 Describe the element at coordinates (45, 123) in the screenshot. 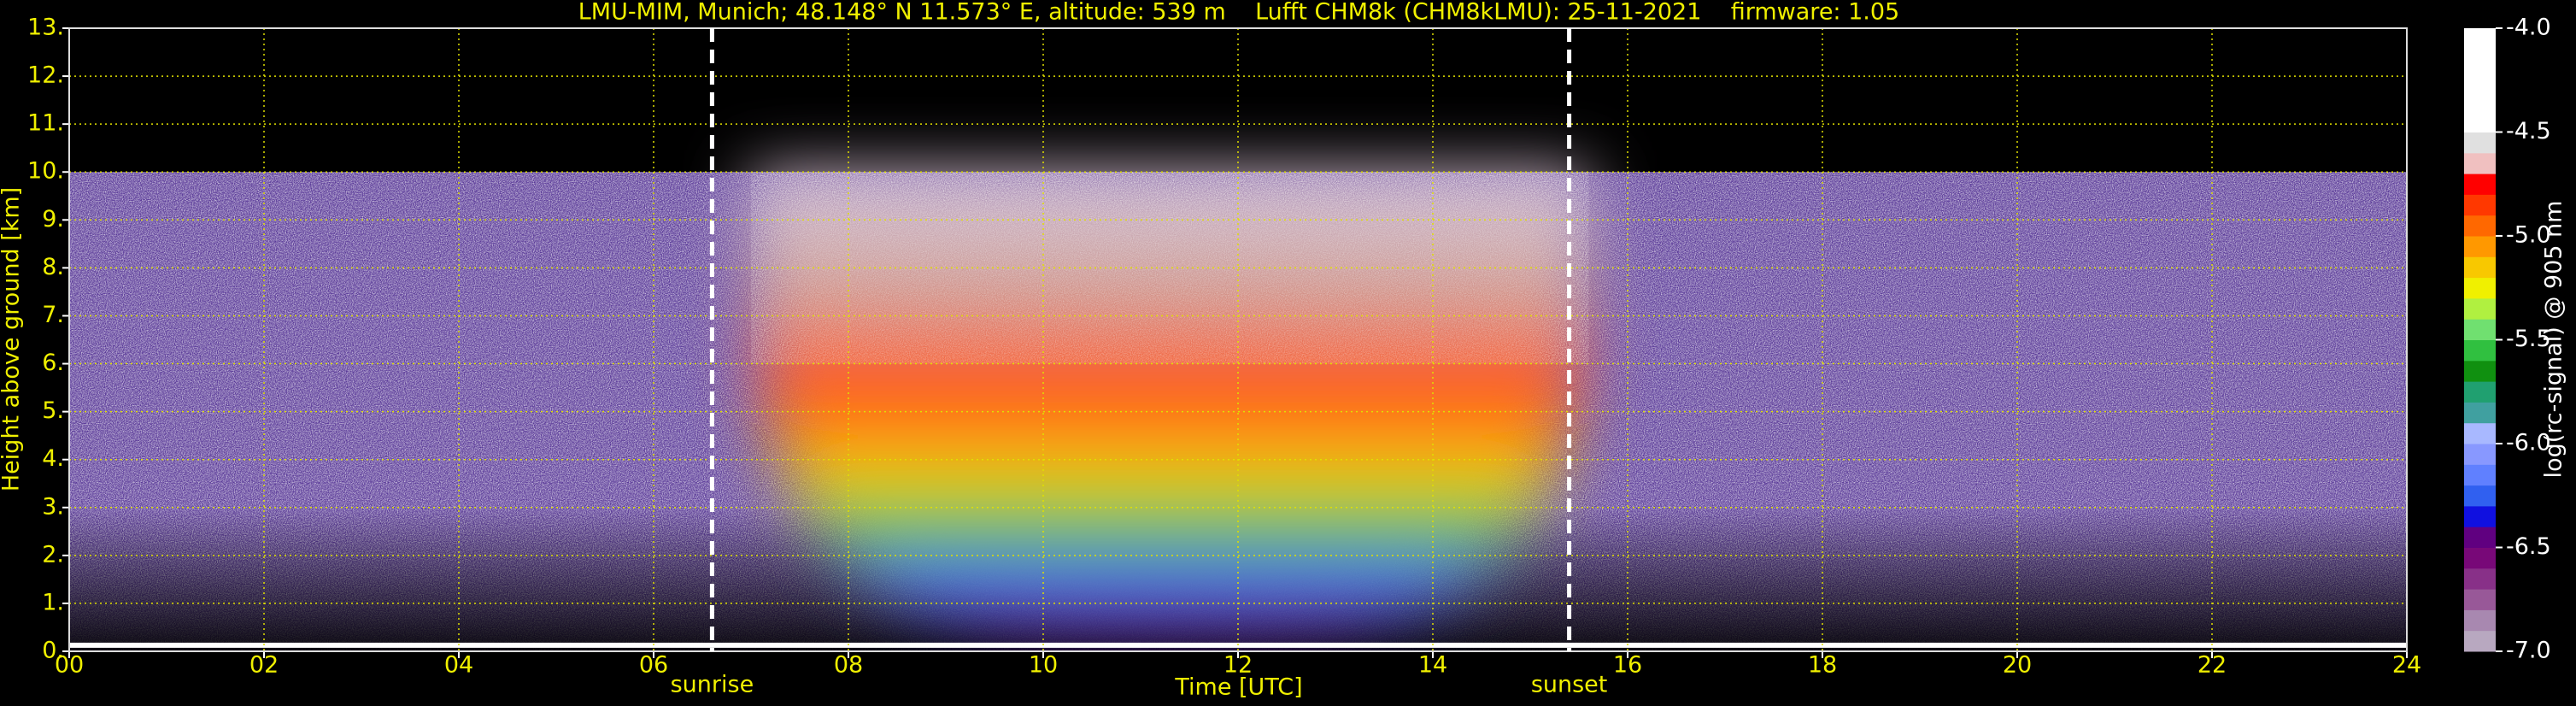

I see `y-tick-label: 11.` at that location.